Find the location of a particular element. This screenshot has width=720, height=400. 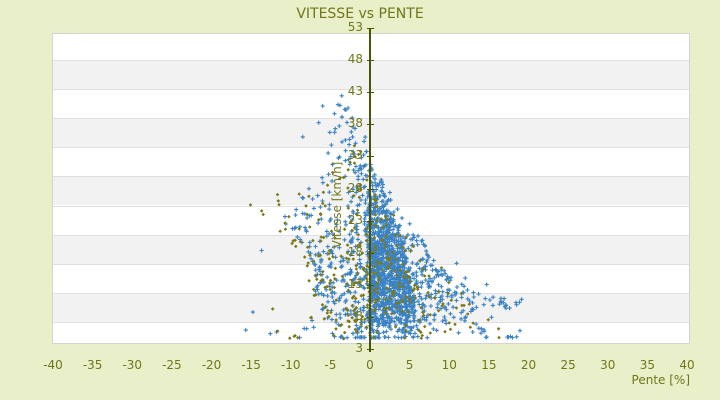

x-tick-label: -5 is located at coordinates (330, 365).